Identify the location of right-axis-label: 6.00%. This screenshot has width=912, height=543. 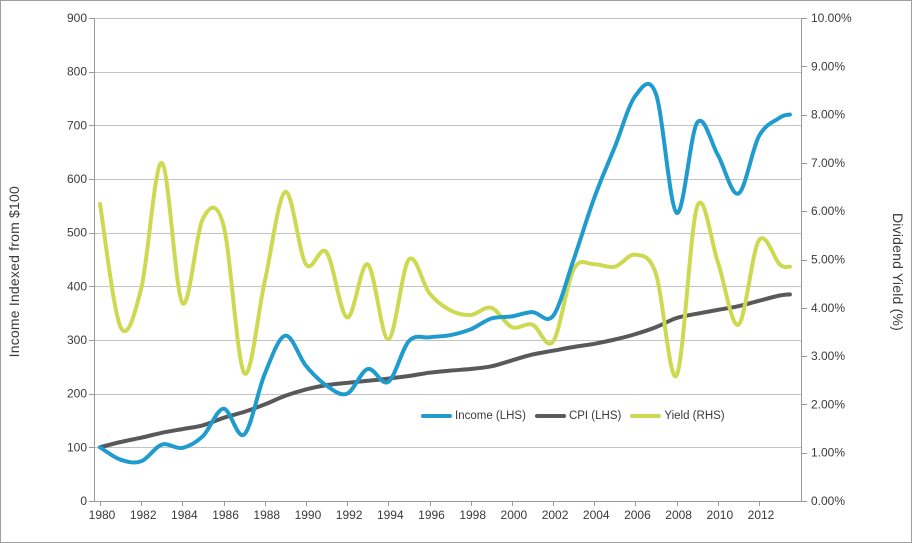
(828, 211).